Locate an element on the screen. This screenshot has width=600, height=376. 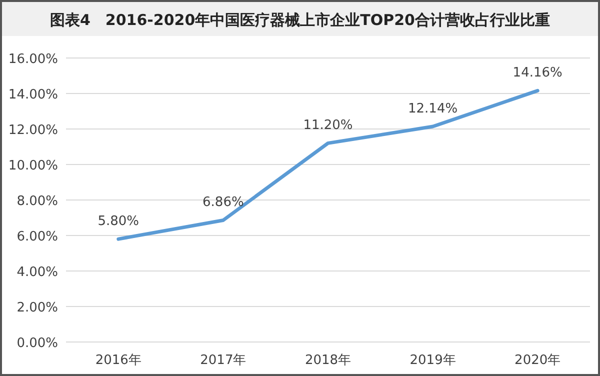
y-tick-label: 16.00% is located at coordinates (33, 59).